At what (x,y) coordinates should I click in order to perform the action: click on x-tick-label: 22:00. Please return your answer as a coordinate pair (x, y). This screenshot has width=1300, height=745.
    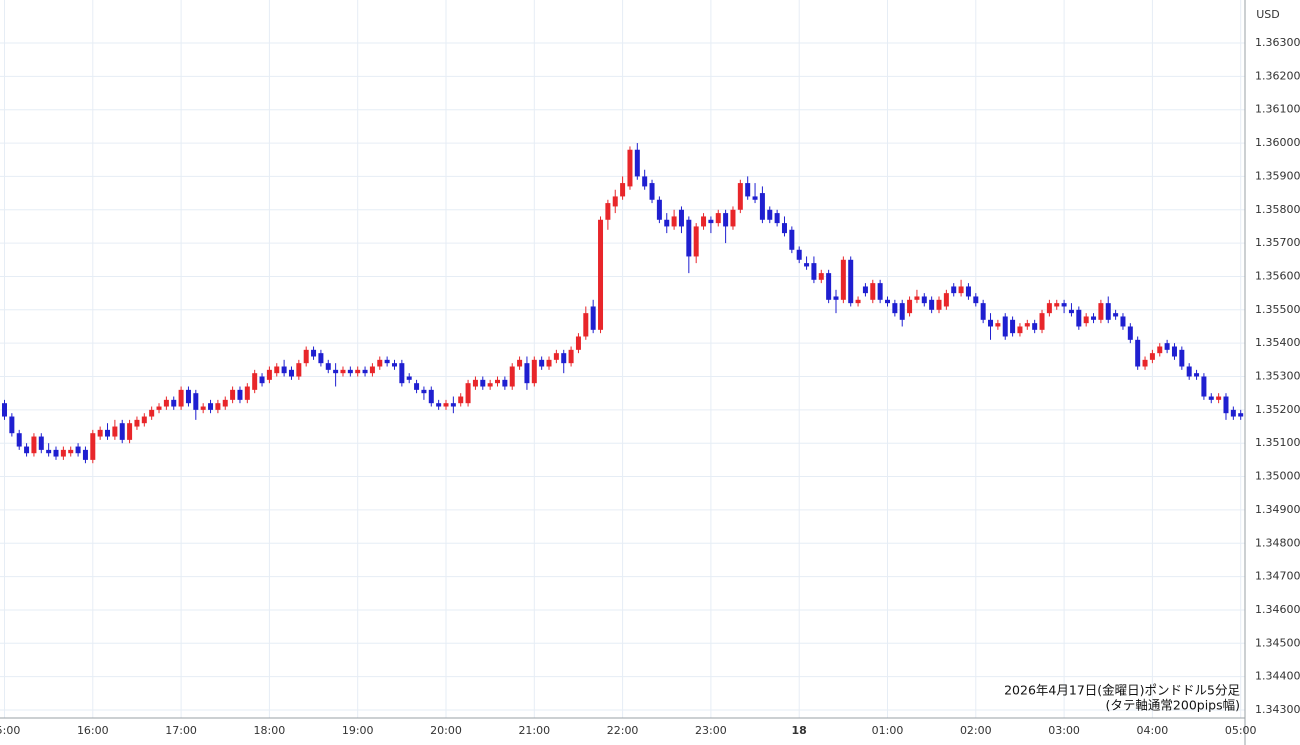
    Looking at the image, I should click on (623, 730).